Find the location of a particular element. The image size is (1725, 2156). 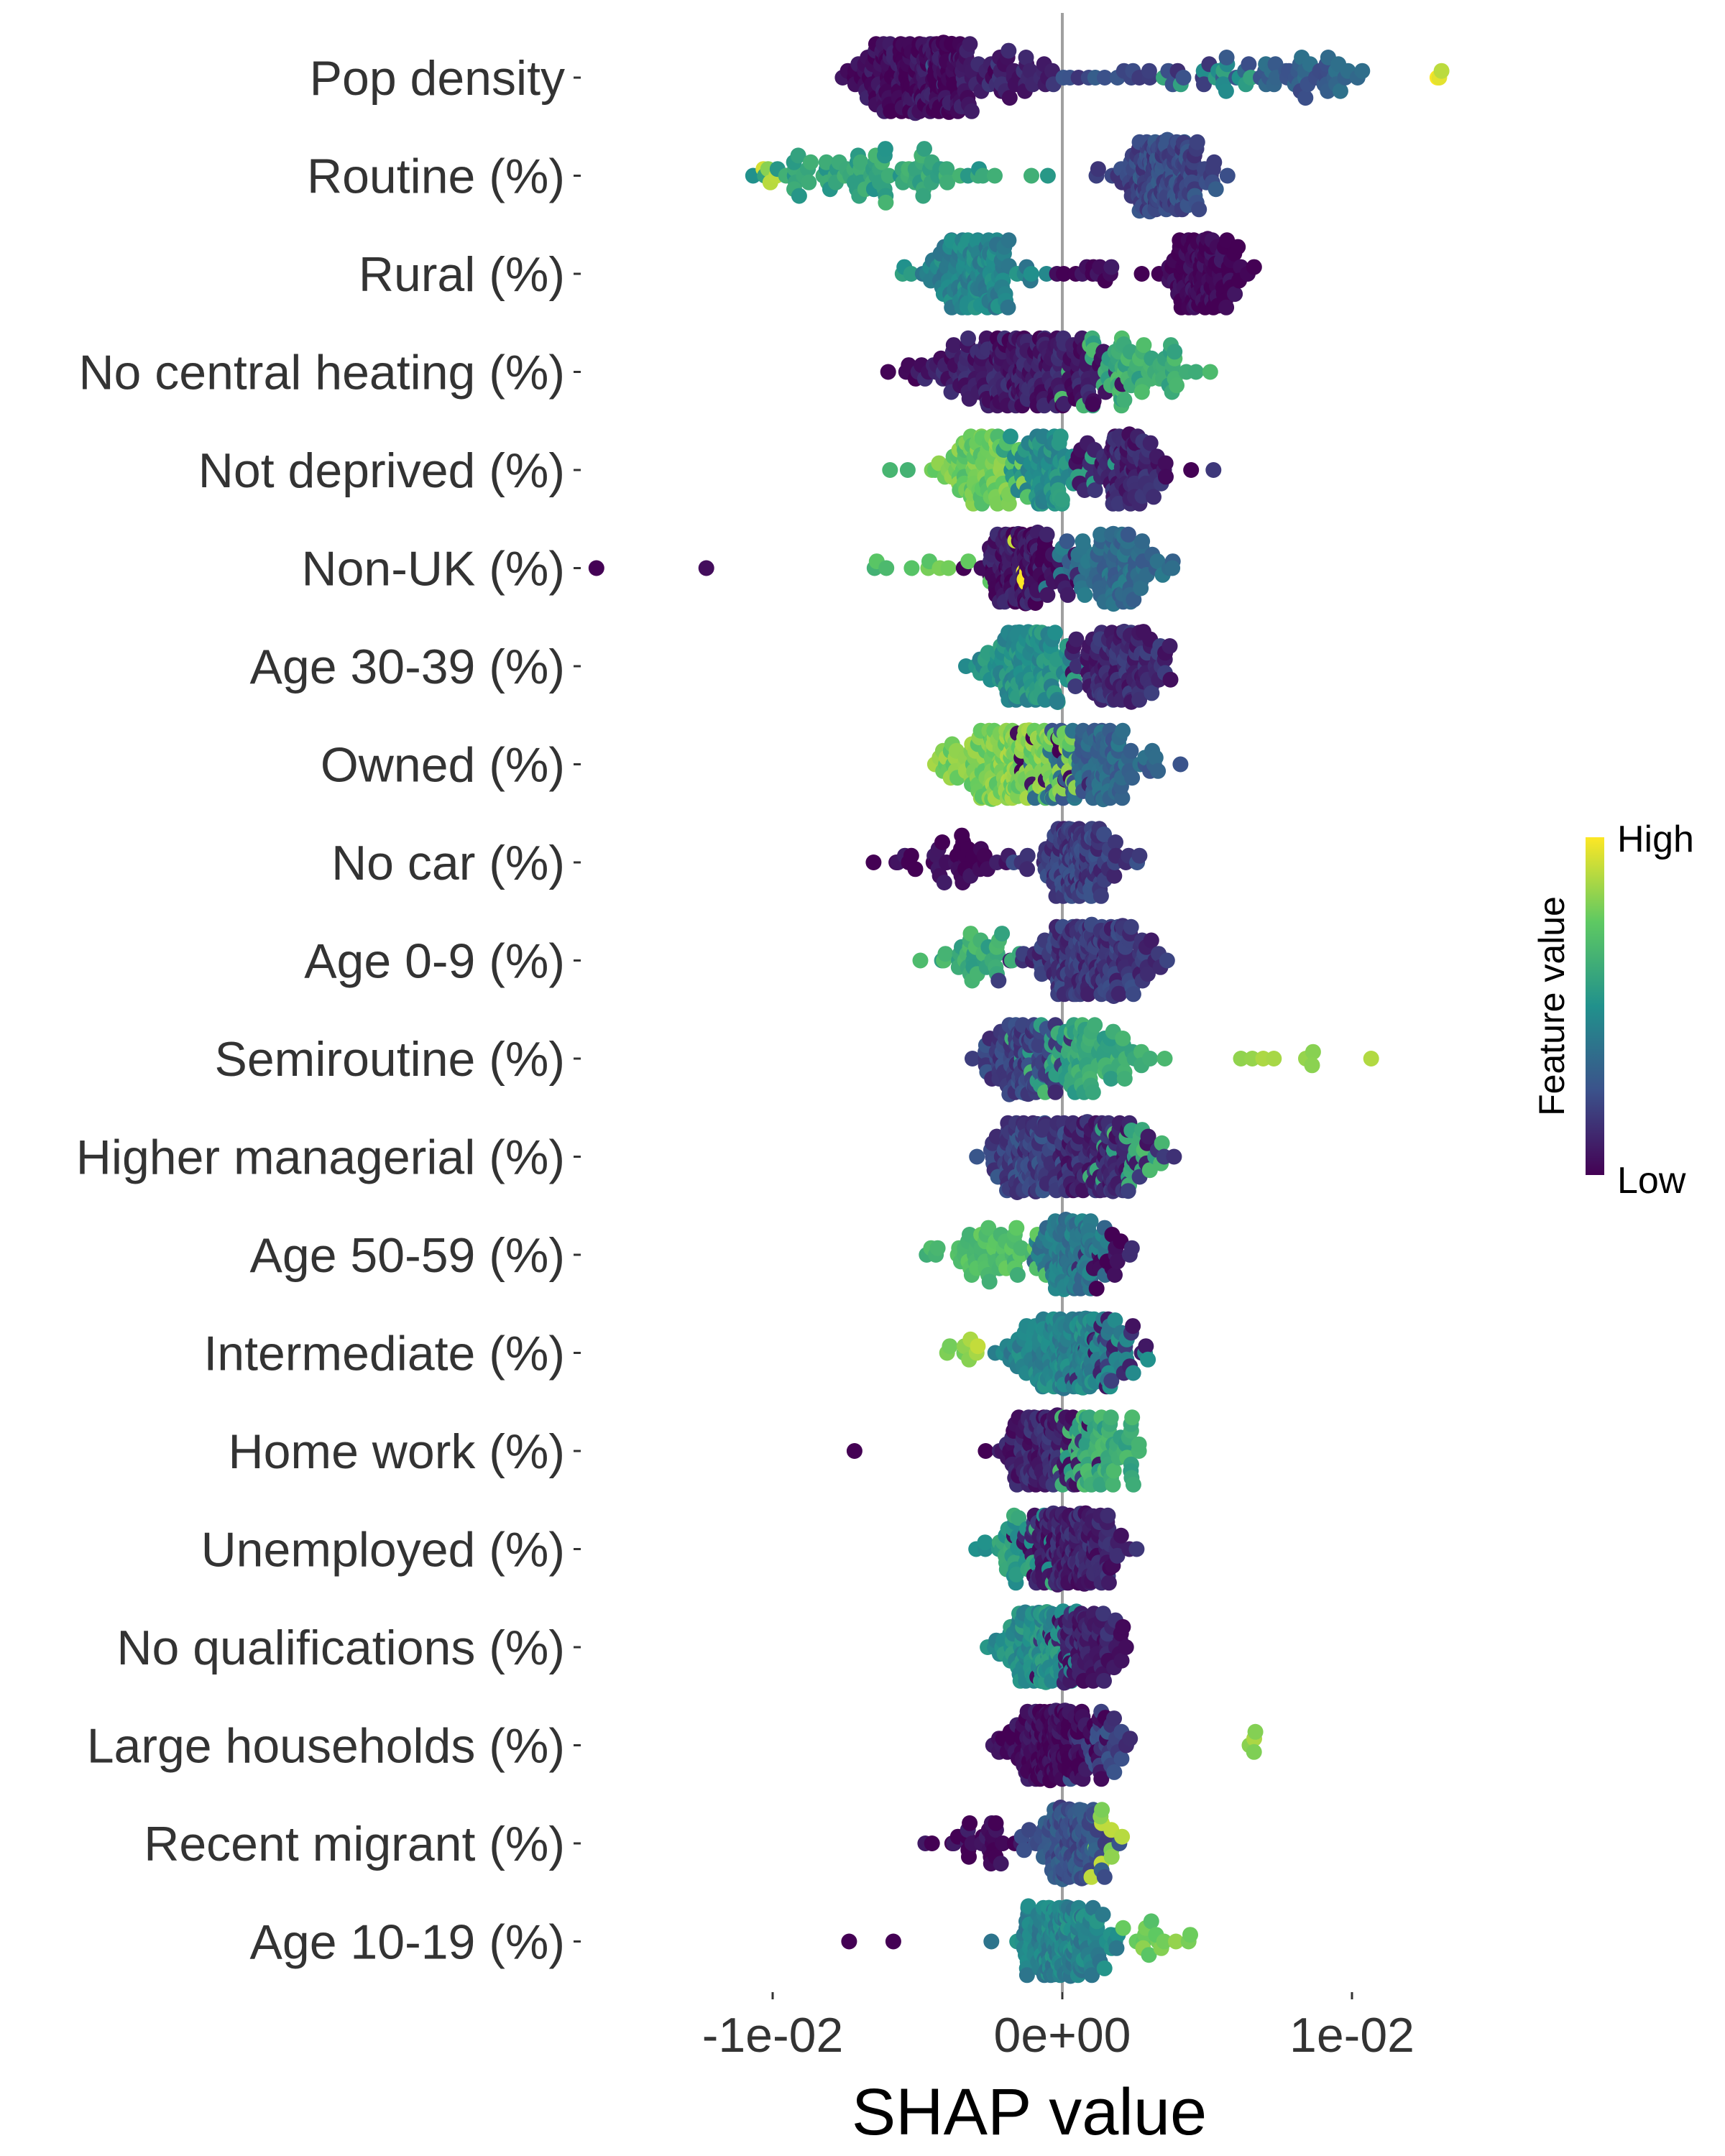

feature-label: No central heating (%) is located at coordinates (321, 373).